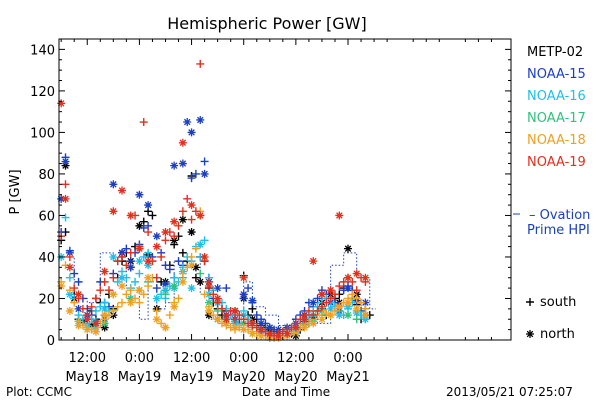 The height and width of the screenshot is (400, 600). What do you see at coordinates (286, 392) in the screenshot?
I see `x-axis-label: Date and Time` at bounding box center [286, 392].